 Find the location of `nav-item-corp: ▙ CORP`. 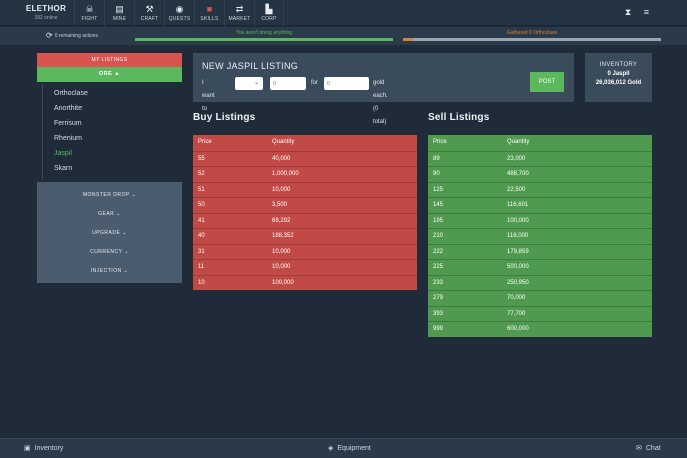

nav-item-corp: ▙ CORP is located at coordinates (269, 13).